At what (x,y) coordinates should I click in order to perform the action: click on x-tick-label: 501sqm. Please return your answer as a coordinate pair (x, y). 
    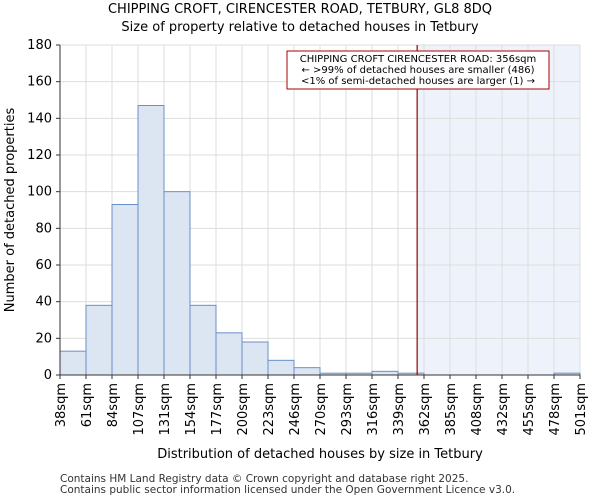
    Looking at the image, I should click on (581, 409).